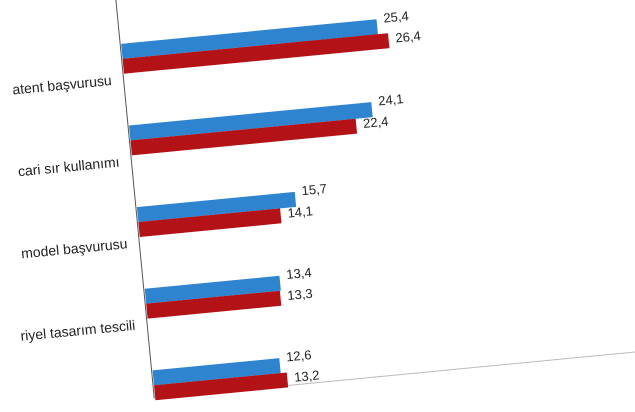 The height and width of the screenshot is (412, 635). I want to click on data-label: 15,7, so click(314, 189).